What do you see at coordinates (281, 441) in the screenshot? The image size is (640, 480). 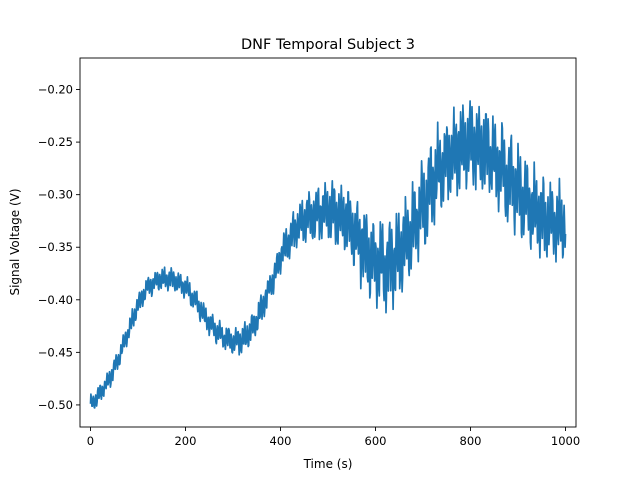 I see `x-tick-label: 400` at bounding box center [281, 441].